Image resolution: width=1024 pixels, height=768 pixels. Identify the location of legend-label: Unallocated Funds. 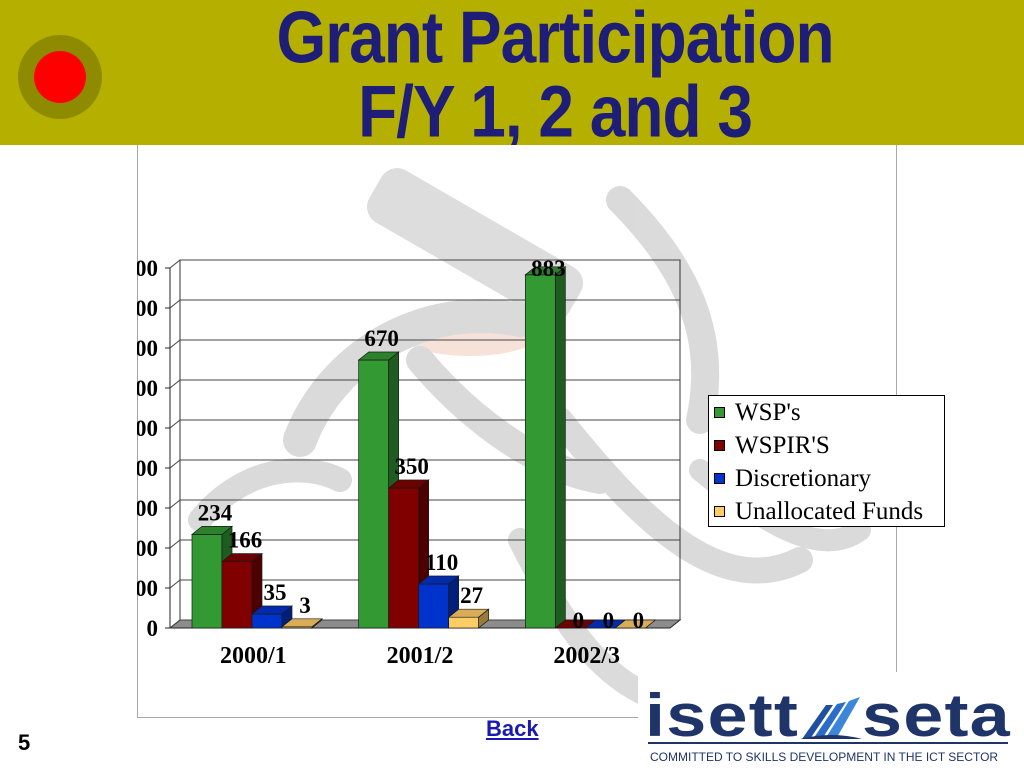
(829, 511).